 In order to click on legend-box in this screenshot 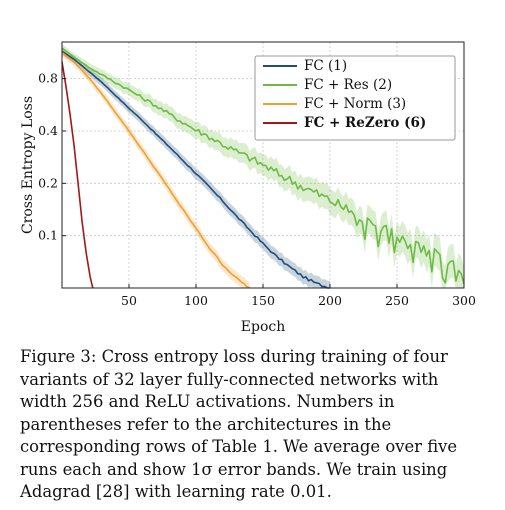, I will do `click(355, 98)`.